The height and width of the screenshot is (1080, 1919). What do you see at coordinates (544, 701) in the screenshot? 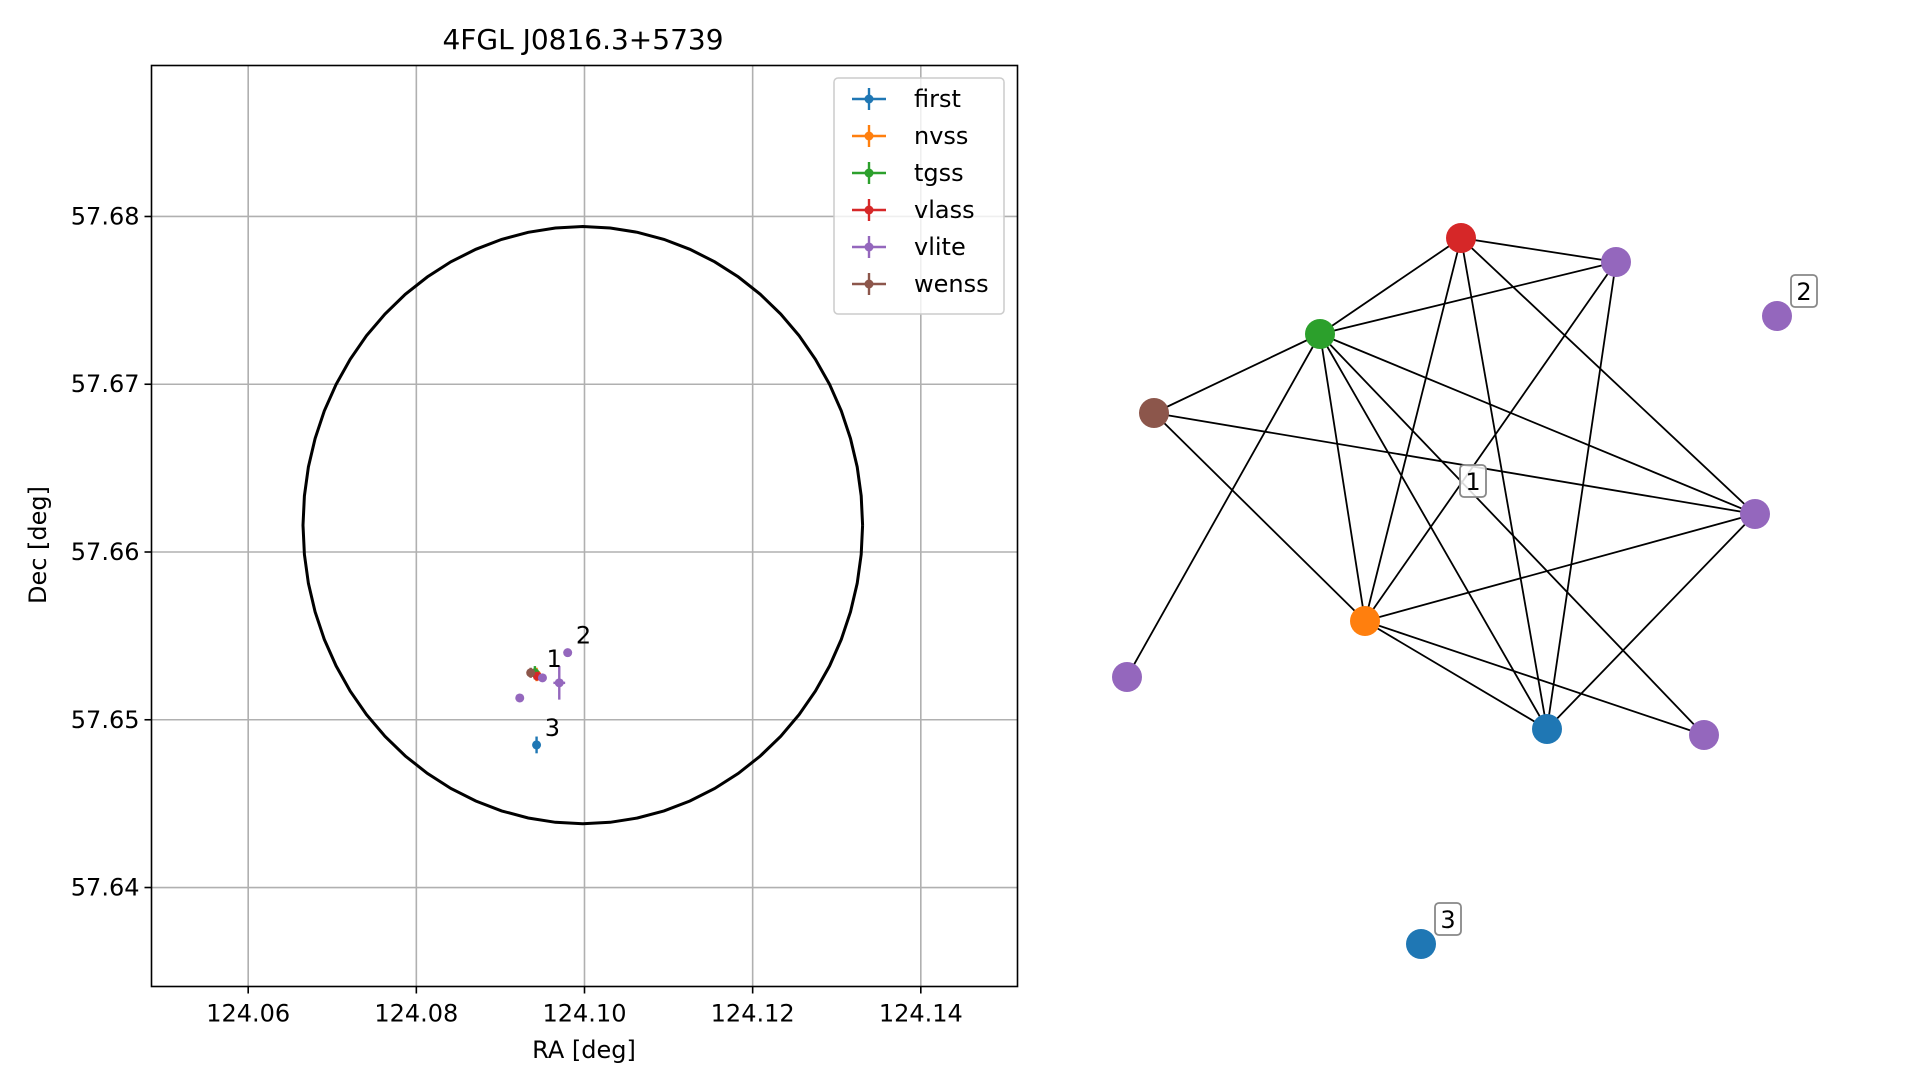
I see `data-points` at bounding box center [544, 701].